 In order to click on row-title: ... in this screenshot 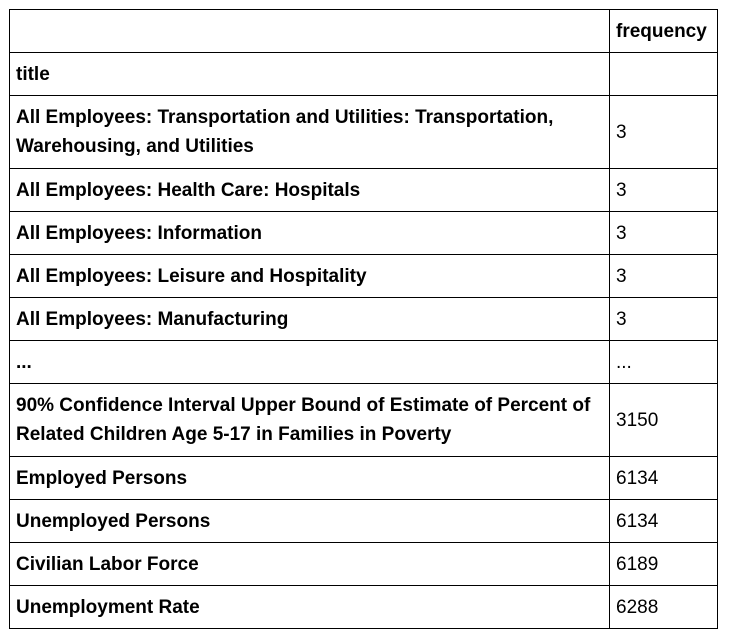, I will do `click(309, 362)`.